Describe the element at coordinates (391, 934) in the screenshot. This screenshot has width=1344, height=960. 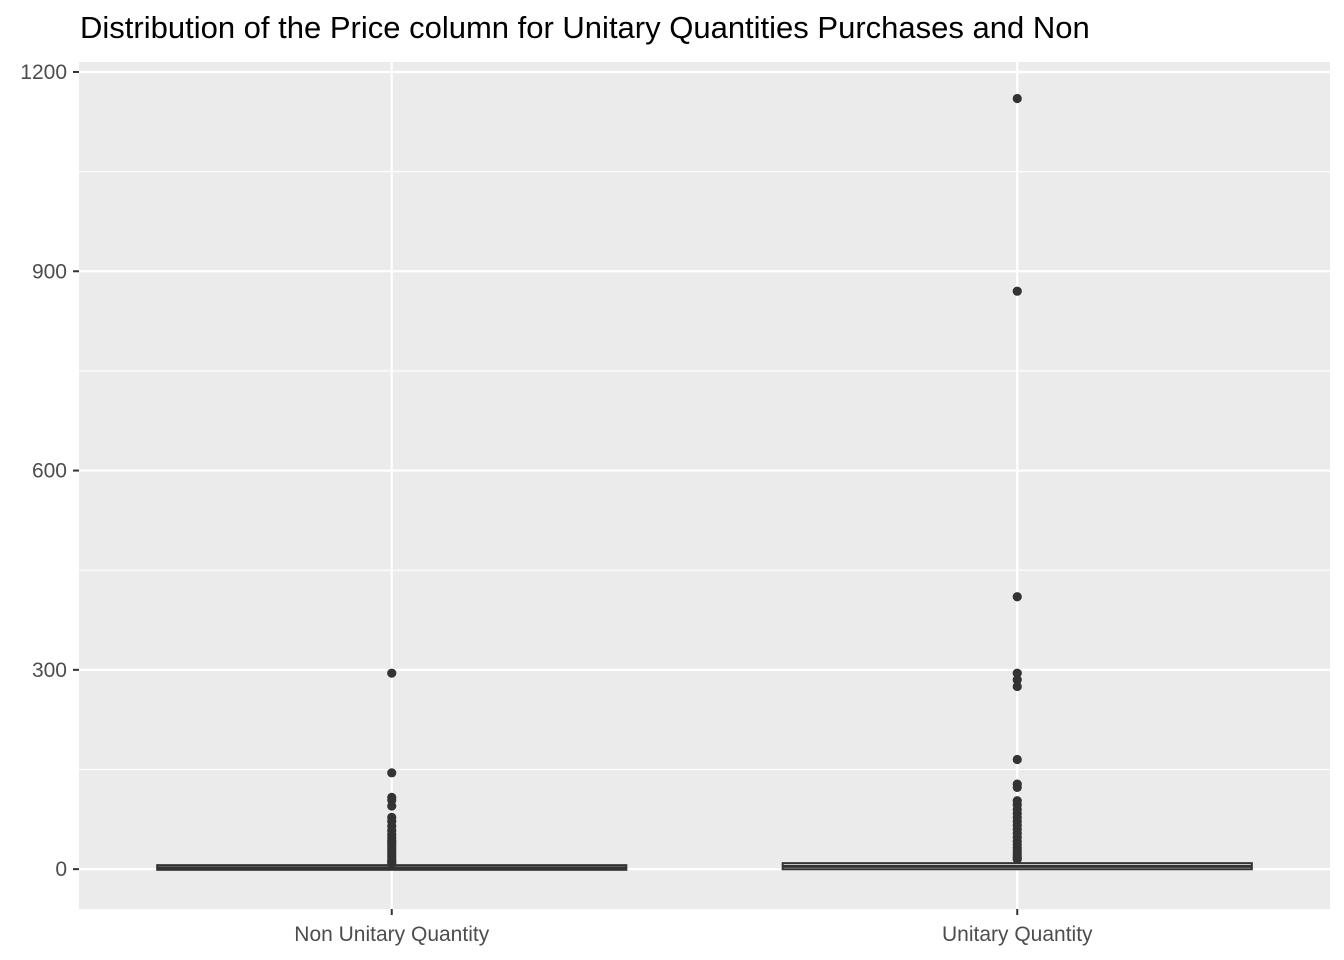
I see `x-tick-label: Non Unitary Quantity` at that location.